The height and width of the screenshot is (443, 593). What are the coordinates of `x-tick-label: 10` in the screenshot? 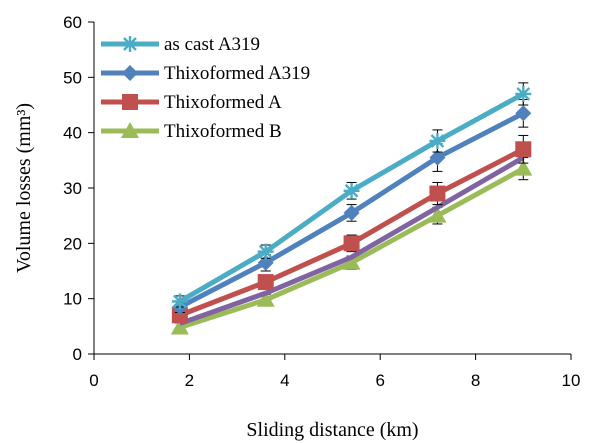 It's located at (571, 380).